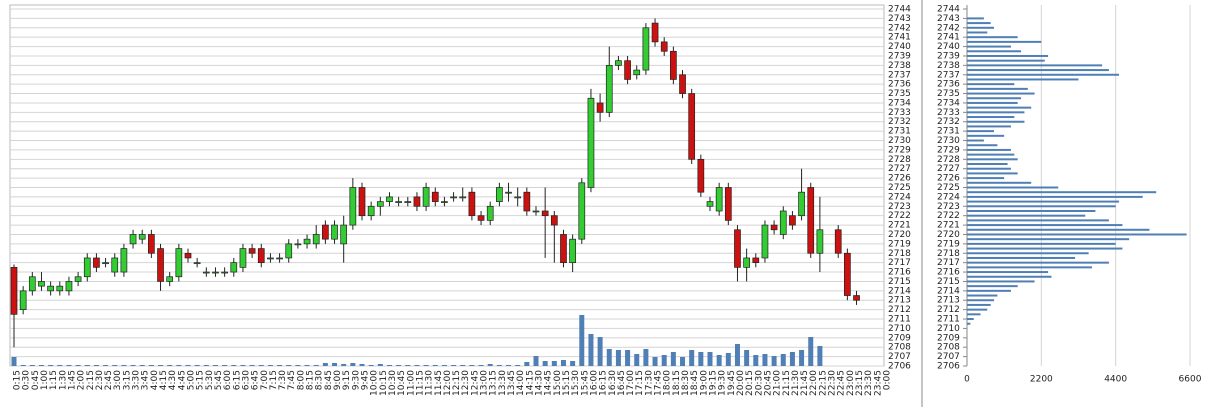 The width and height of the screenshot is (1210, 407). I want to click on x-tick-label: 3:00, so click(118, 380).